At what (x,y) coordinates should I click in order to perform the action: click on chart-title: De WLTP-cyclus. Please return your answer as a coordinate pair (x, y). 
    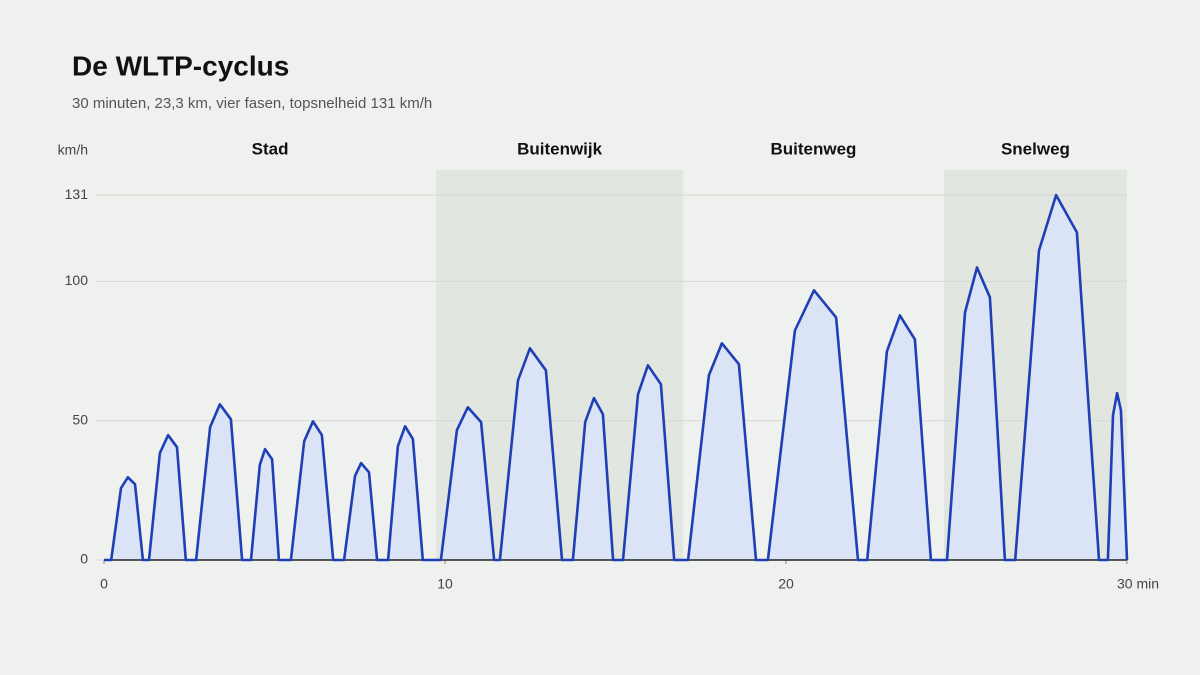
    Looking at the image, I should click on (180, 65).